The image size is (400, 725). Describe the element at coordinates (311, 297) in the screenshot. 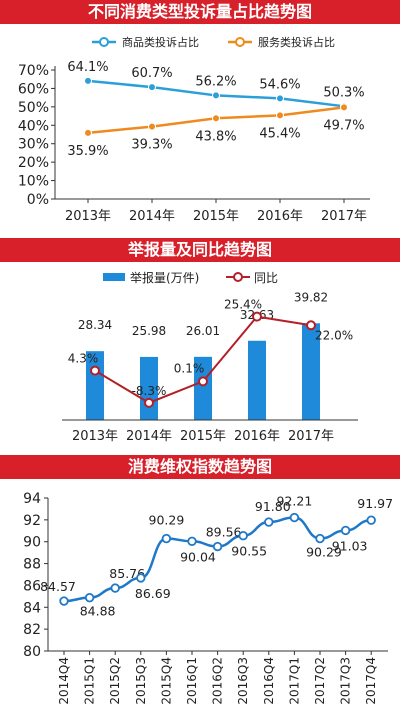

I see `bar-value-label: 39.82` at that location.